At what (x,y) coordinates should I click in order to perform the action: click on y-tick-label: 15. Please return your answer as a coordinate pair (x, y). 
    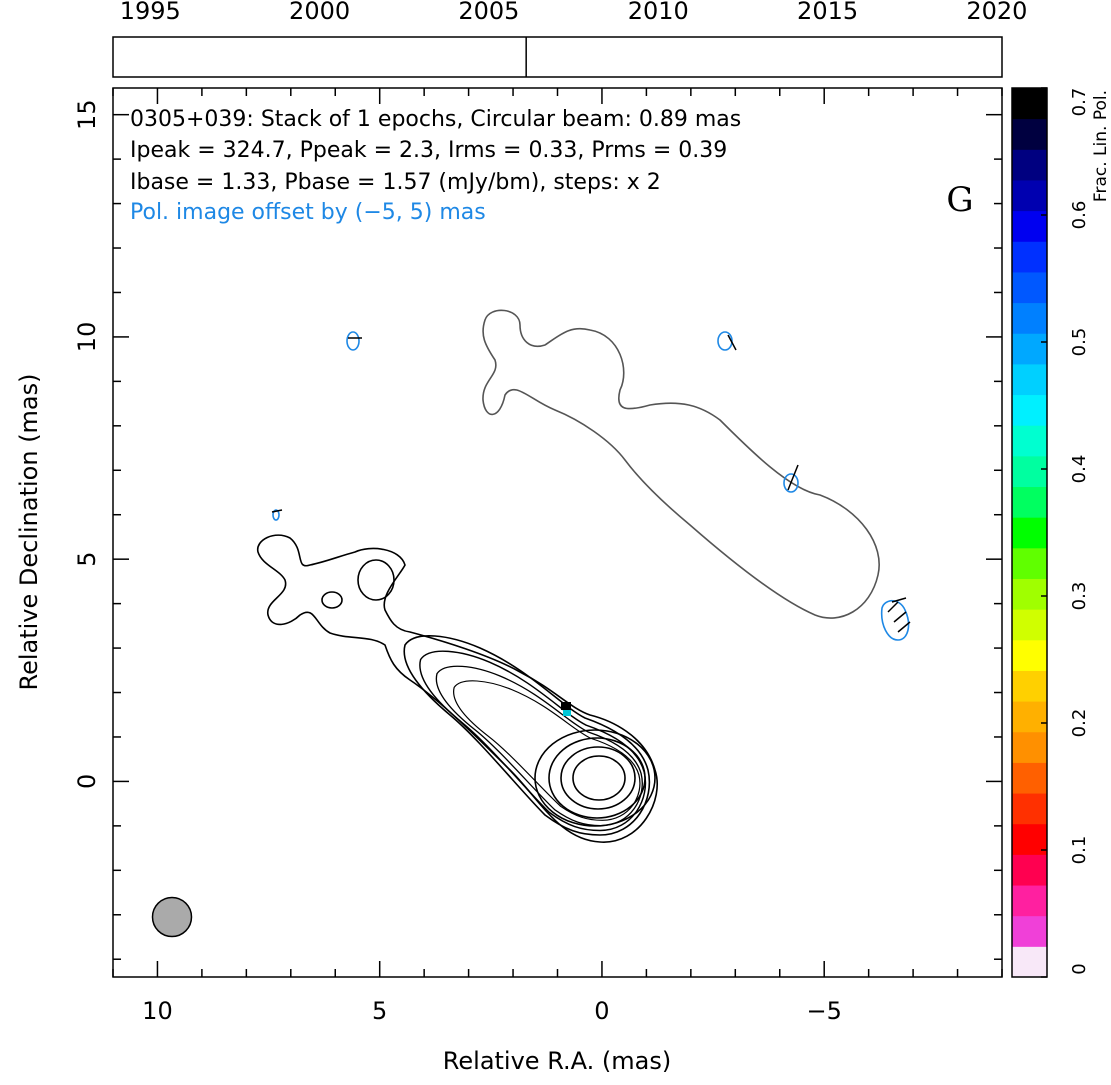
    Looking at the image, I should click on (87, 114).